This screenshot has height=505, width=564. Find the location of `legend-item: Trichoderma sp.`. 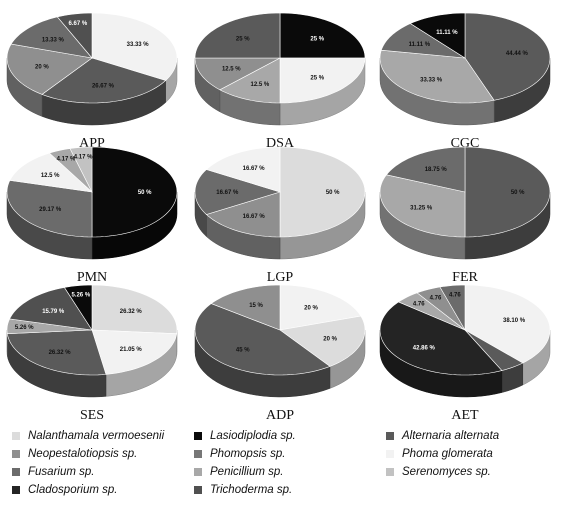

legend-item: Trichoderma sp. is located at coordinates (243, 490).